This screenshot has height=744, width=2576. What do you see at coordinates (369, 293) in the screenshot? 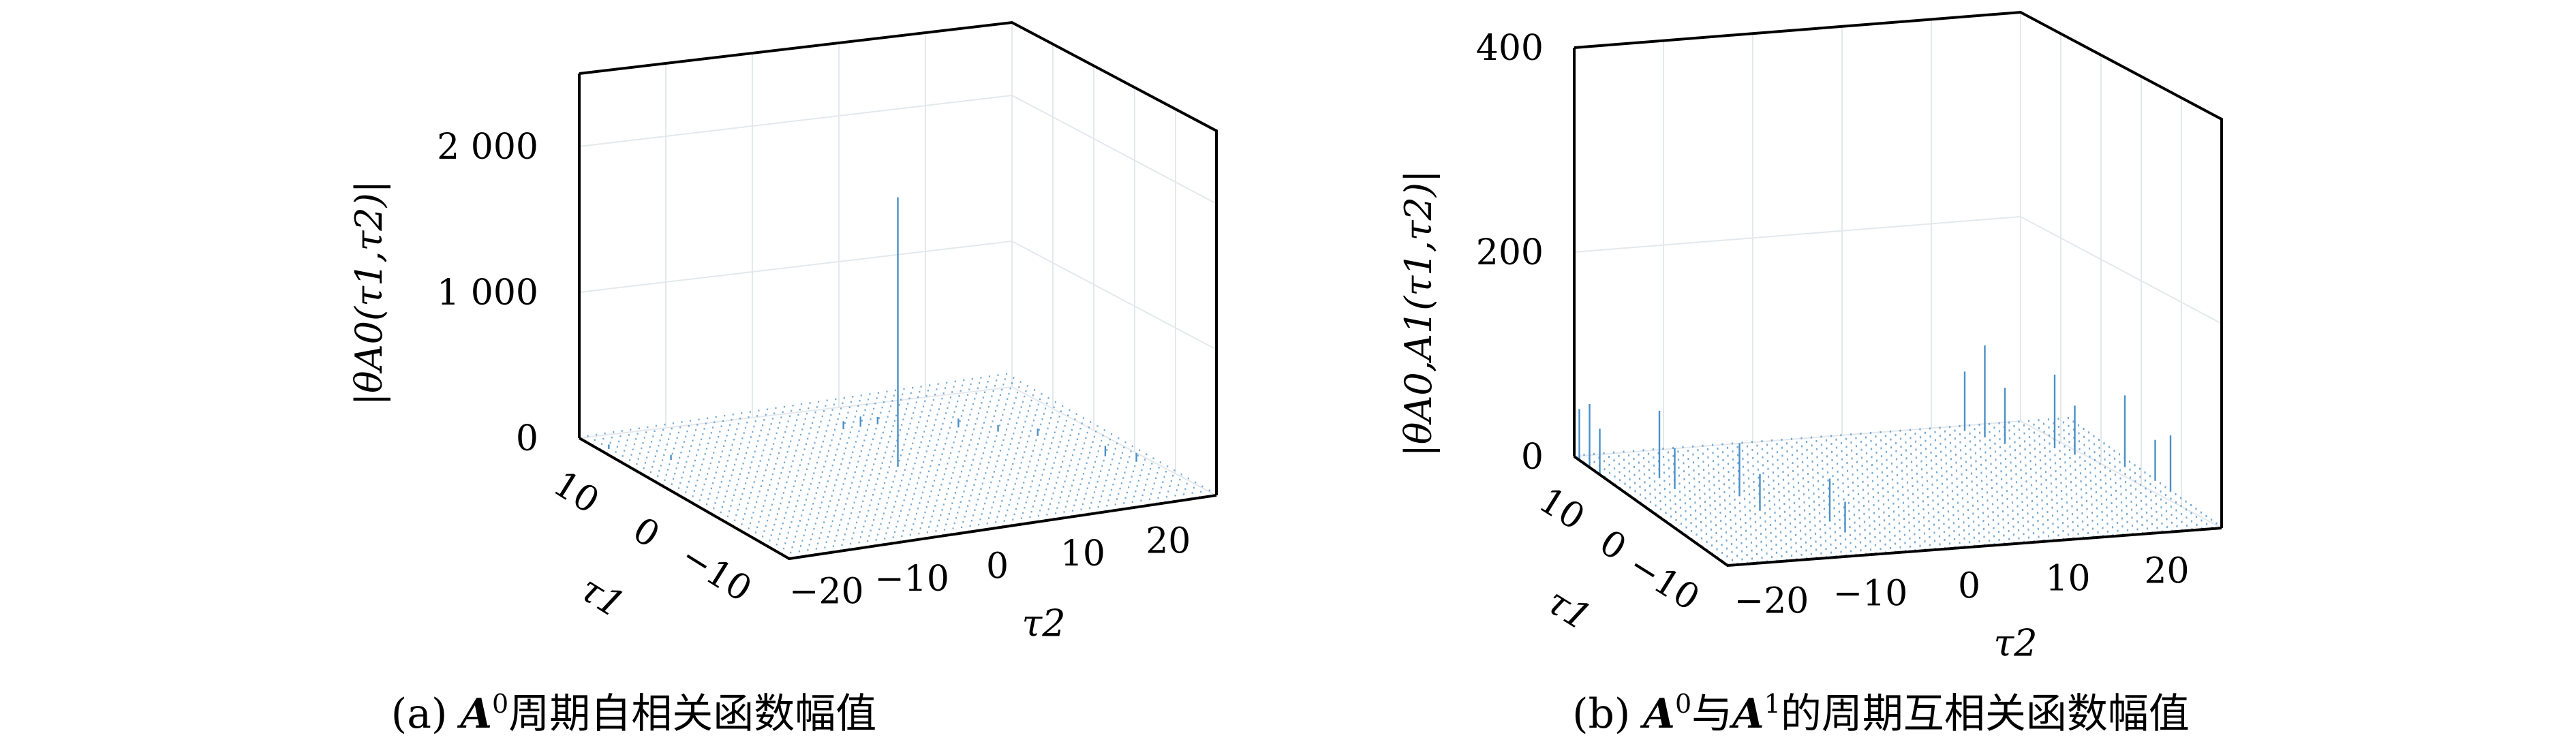
I see `z-axis-label: |θA0(τ1,τ2)|` at bounding box center [369, 293].